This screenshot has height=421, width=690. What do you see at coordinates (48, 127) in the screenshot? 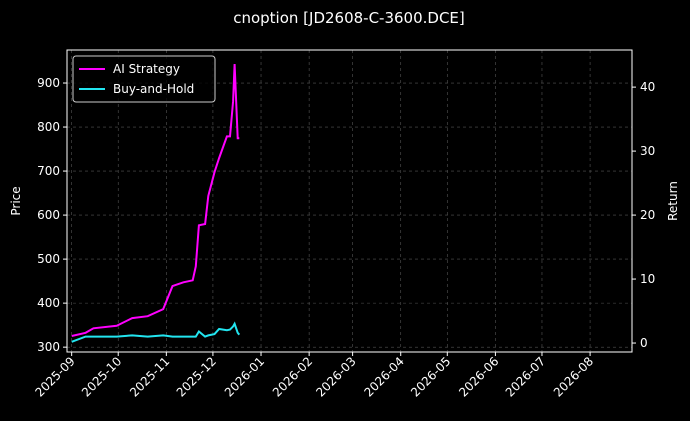
I see `y-tick-label: 800` at bounding box center [48, 127].